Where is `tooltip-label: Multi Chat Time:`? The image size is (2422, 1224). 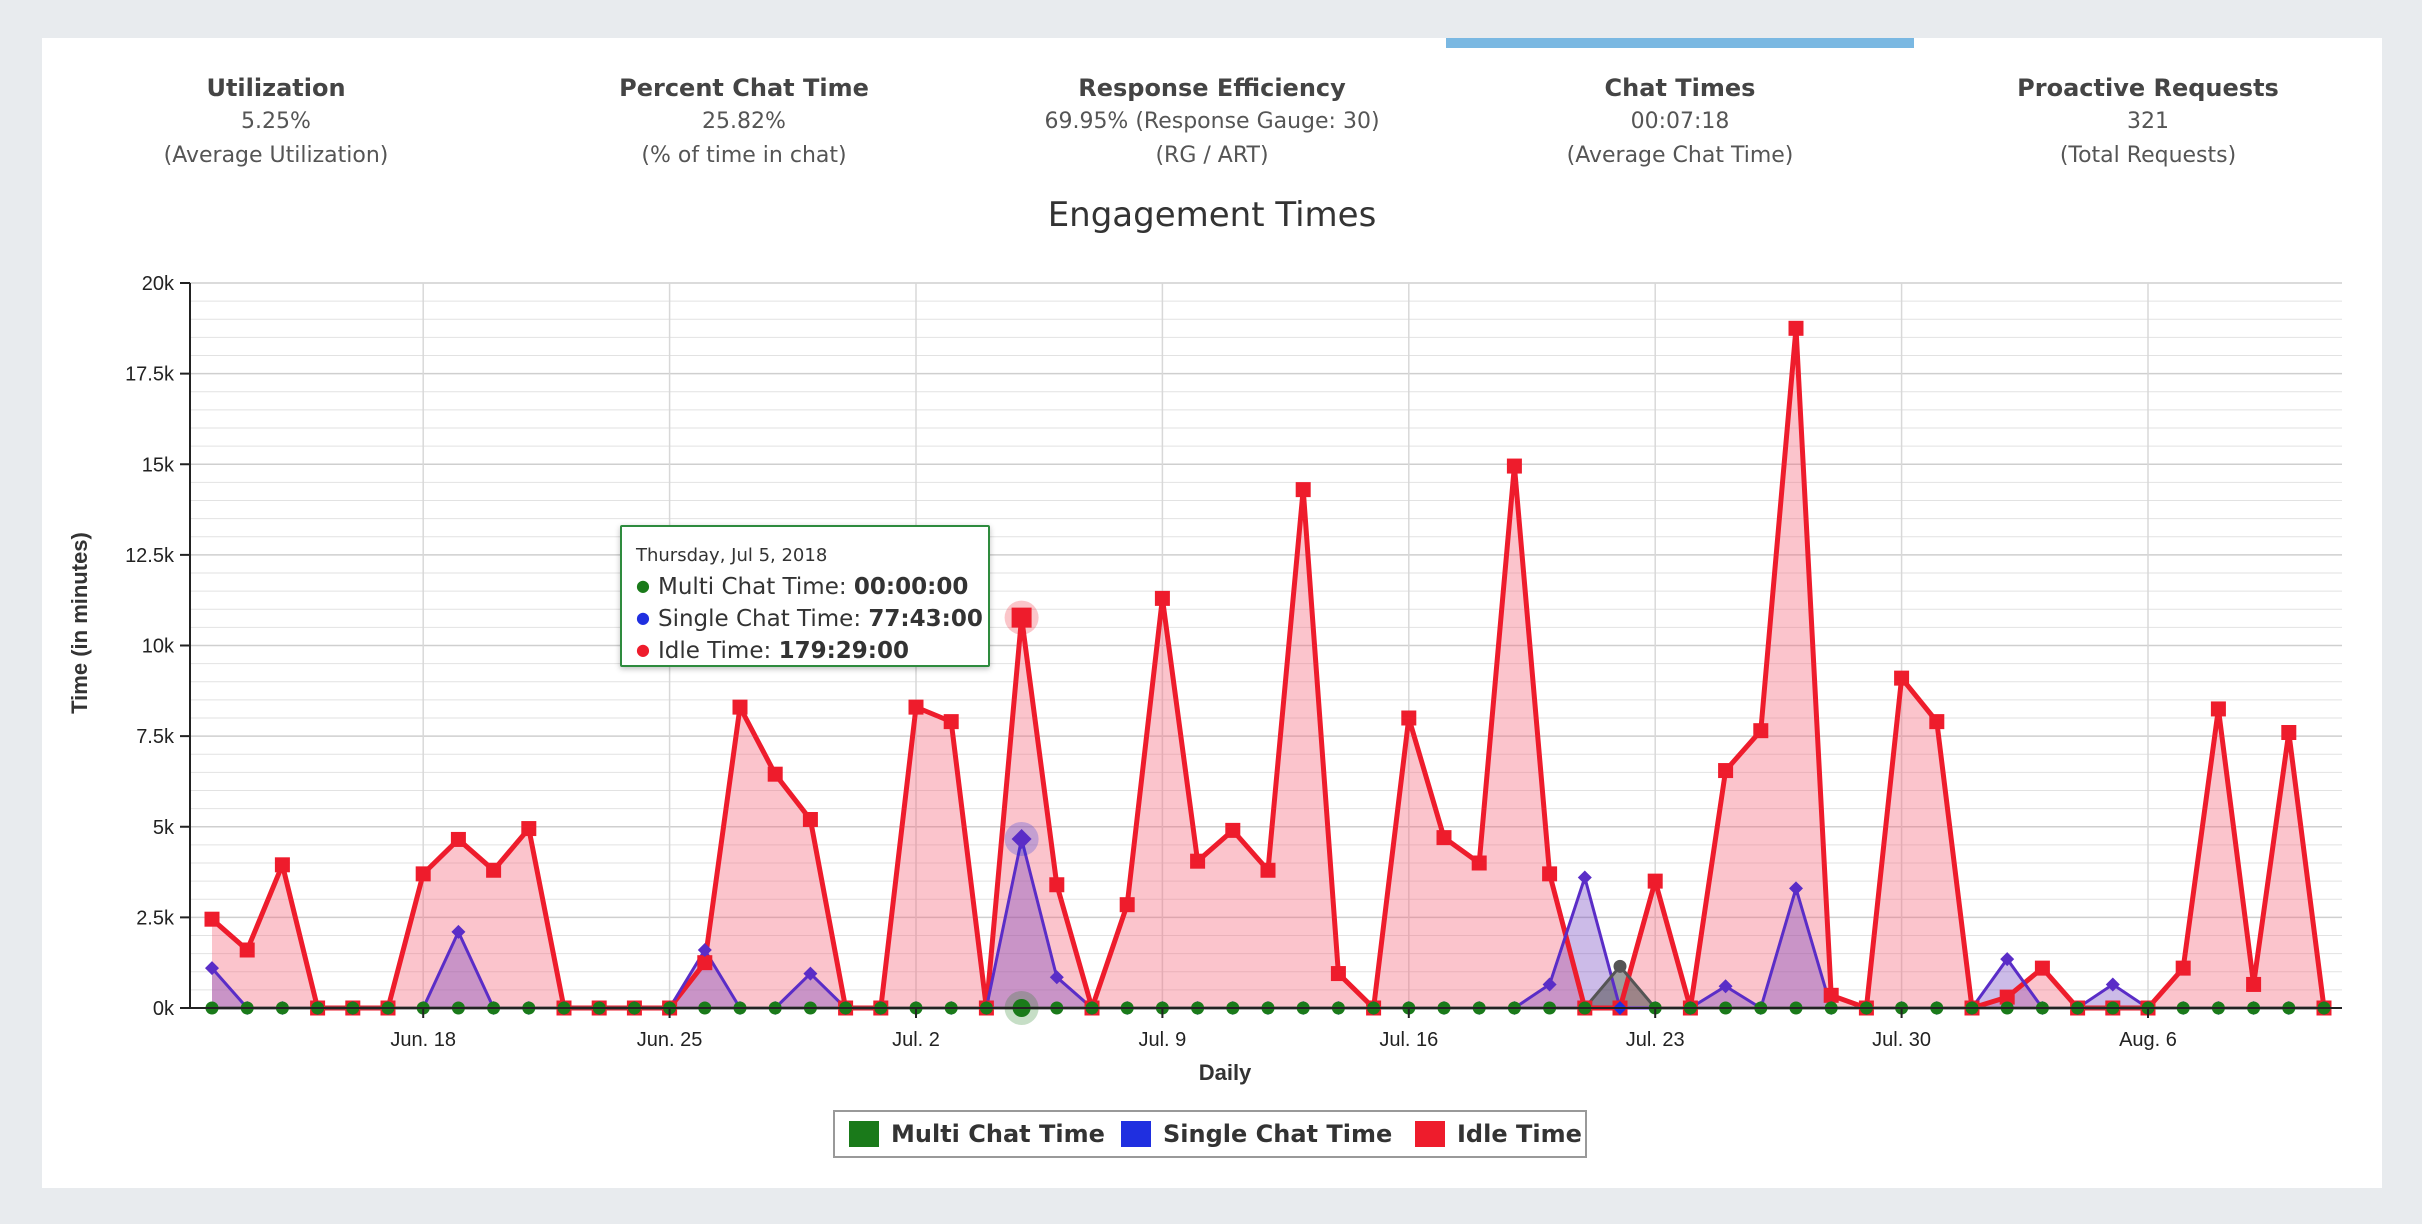 tooltip-label: Multi Chat Time: is located at coordinates (755, 587).